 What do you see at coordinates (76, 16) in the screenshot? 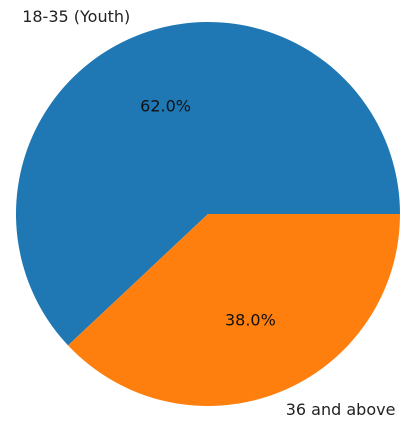
I see `pie-category-label-0: 18-35 (Youth)` at bounding box center [76, 16].